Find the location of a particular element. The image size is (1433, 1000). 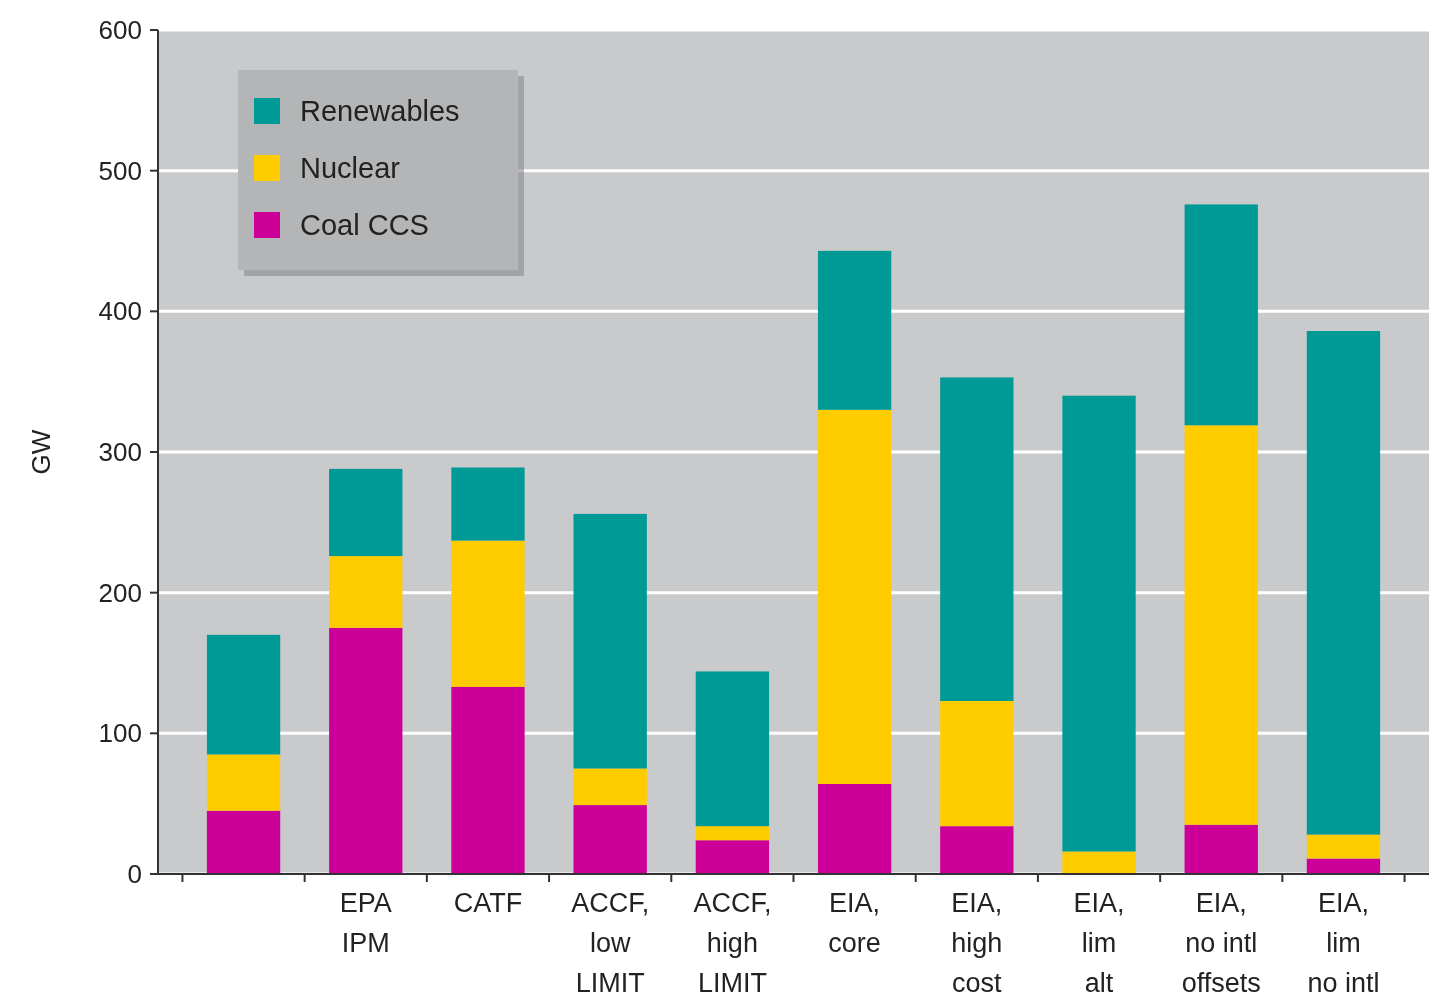

y-tick-label: 300 is located at coordinates (120, 452).